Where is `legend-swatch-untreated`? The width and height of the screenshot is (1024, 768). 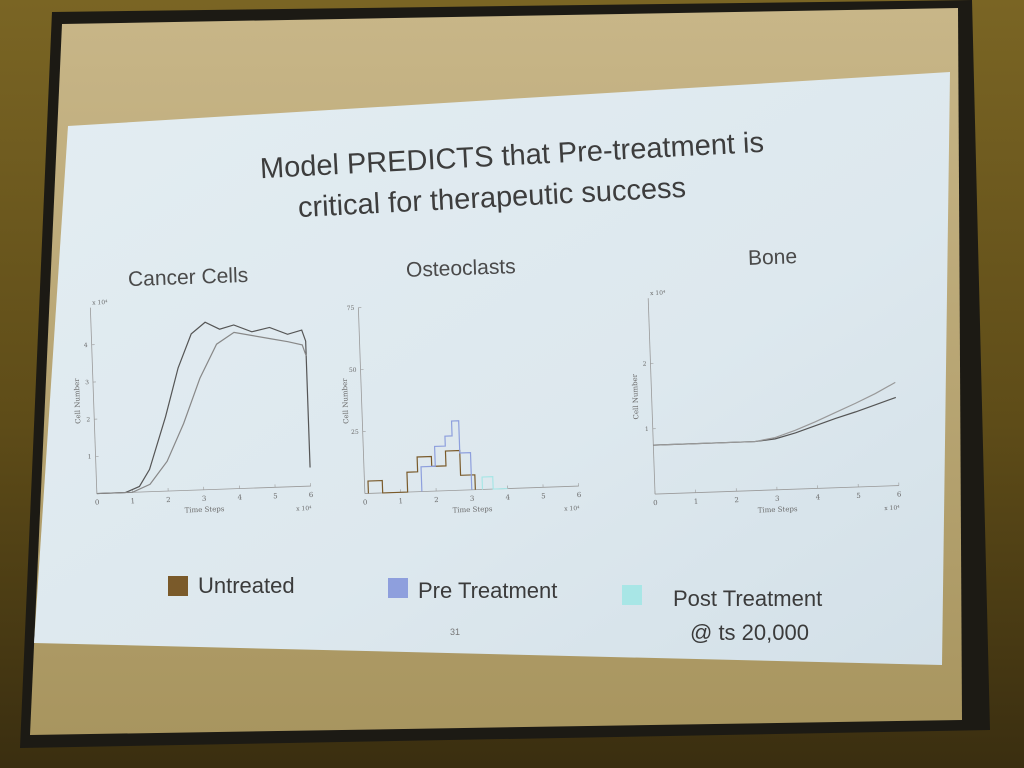 legend-swatch-untreated is located at coordinates (178, 586).